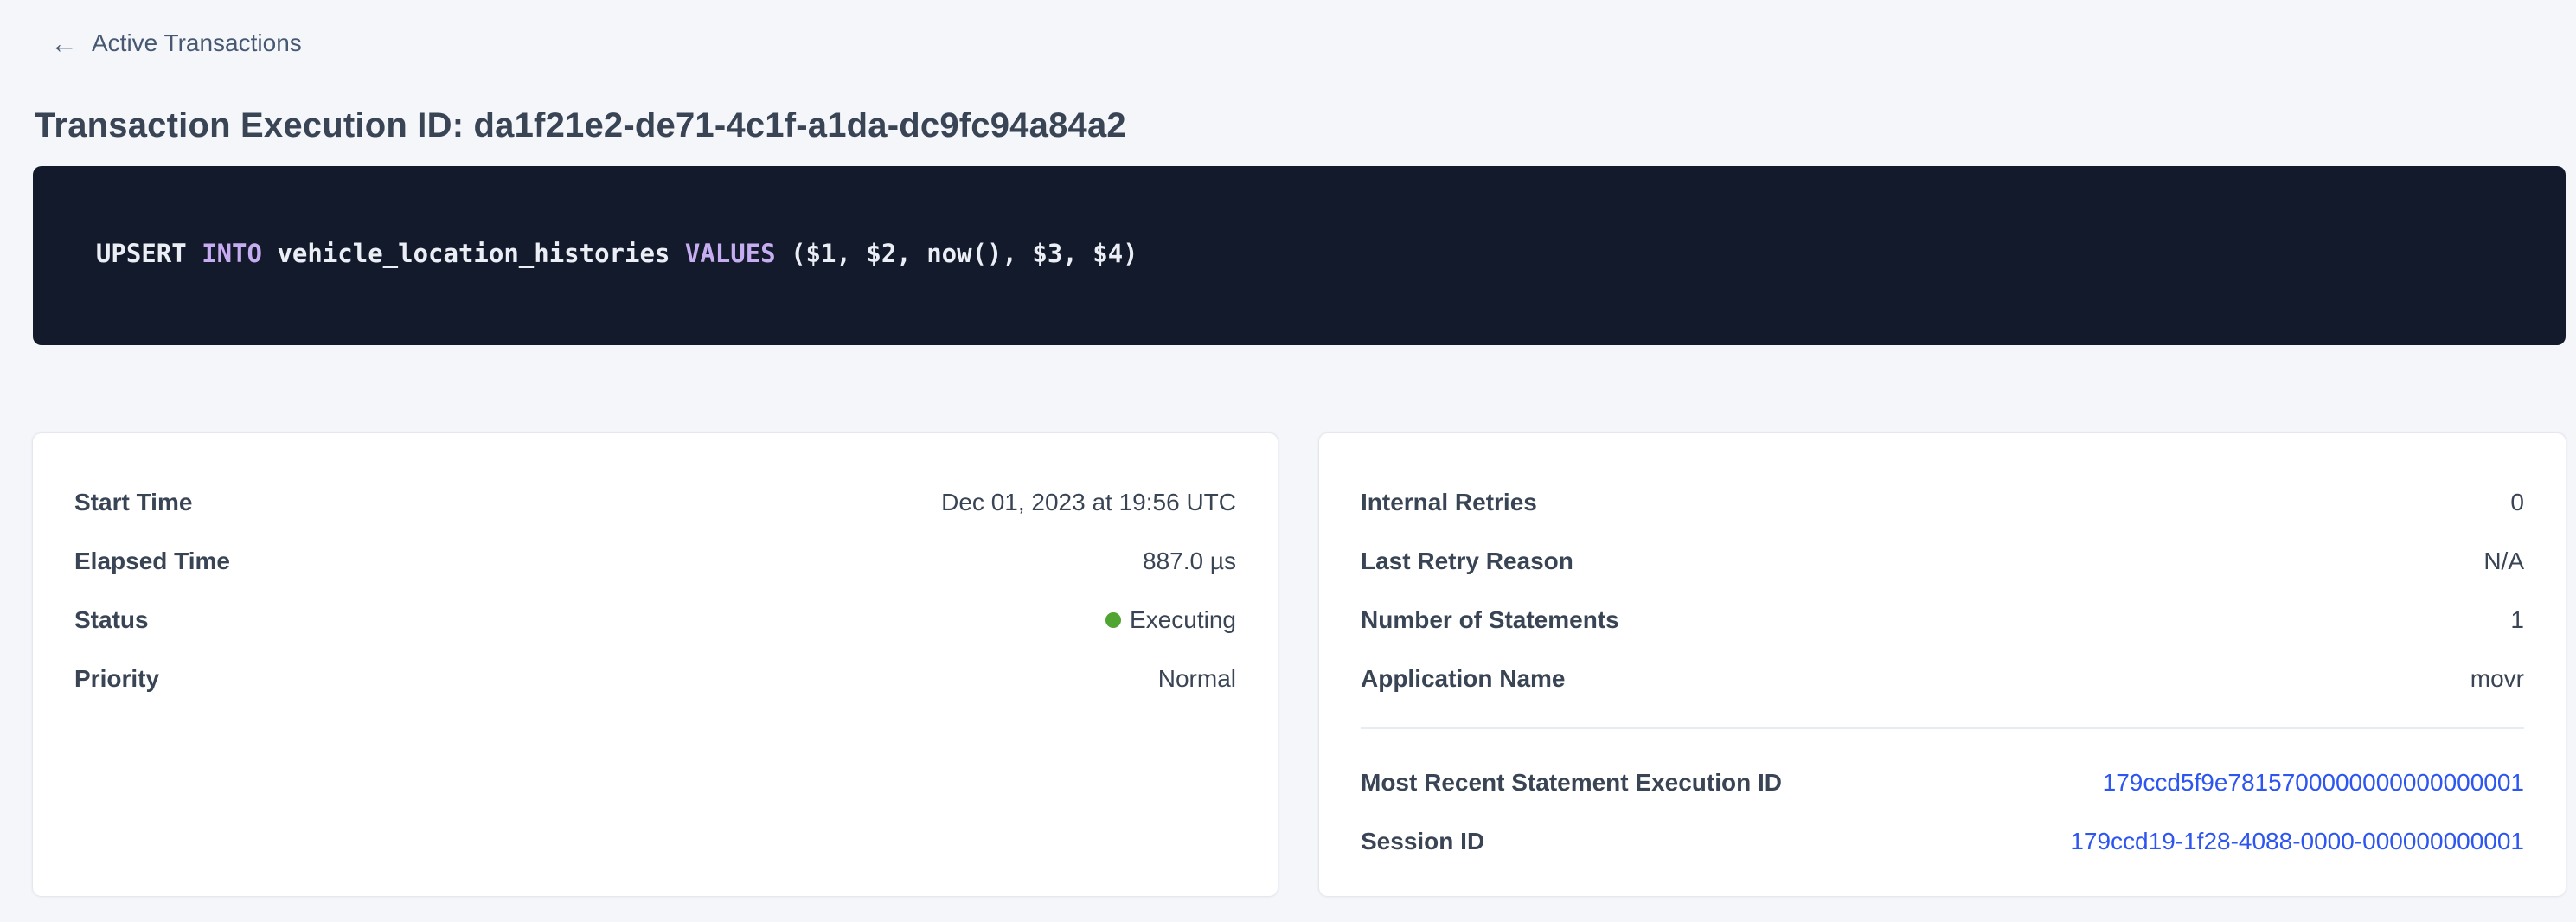  Describe the element at coordinates (1467, 560) in the screenshot. I see `last-retry-reason-label: Last Retry Reason` at that location.